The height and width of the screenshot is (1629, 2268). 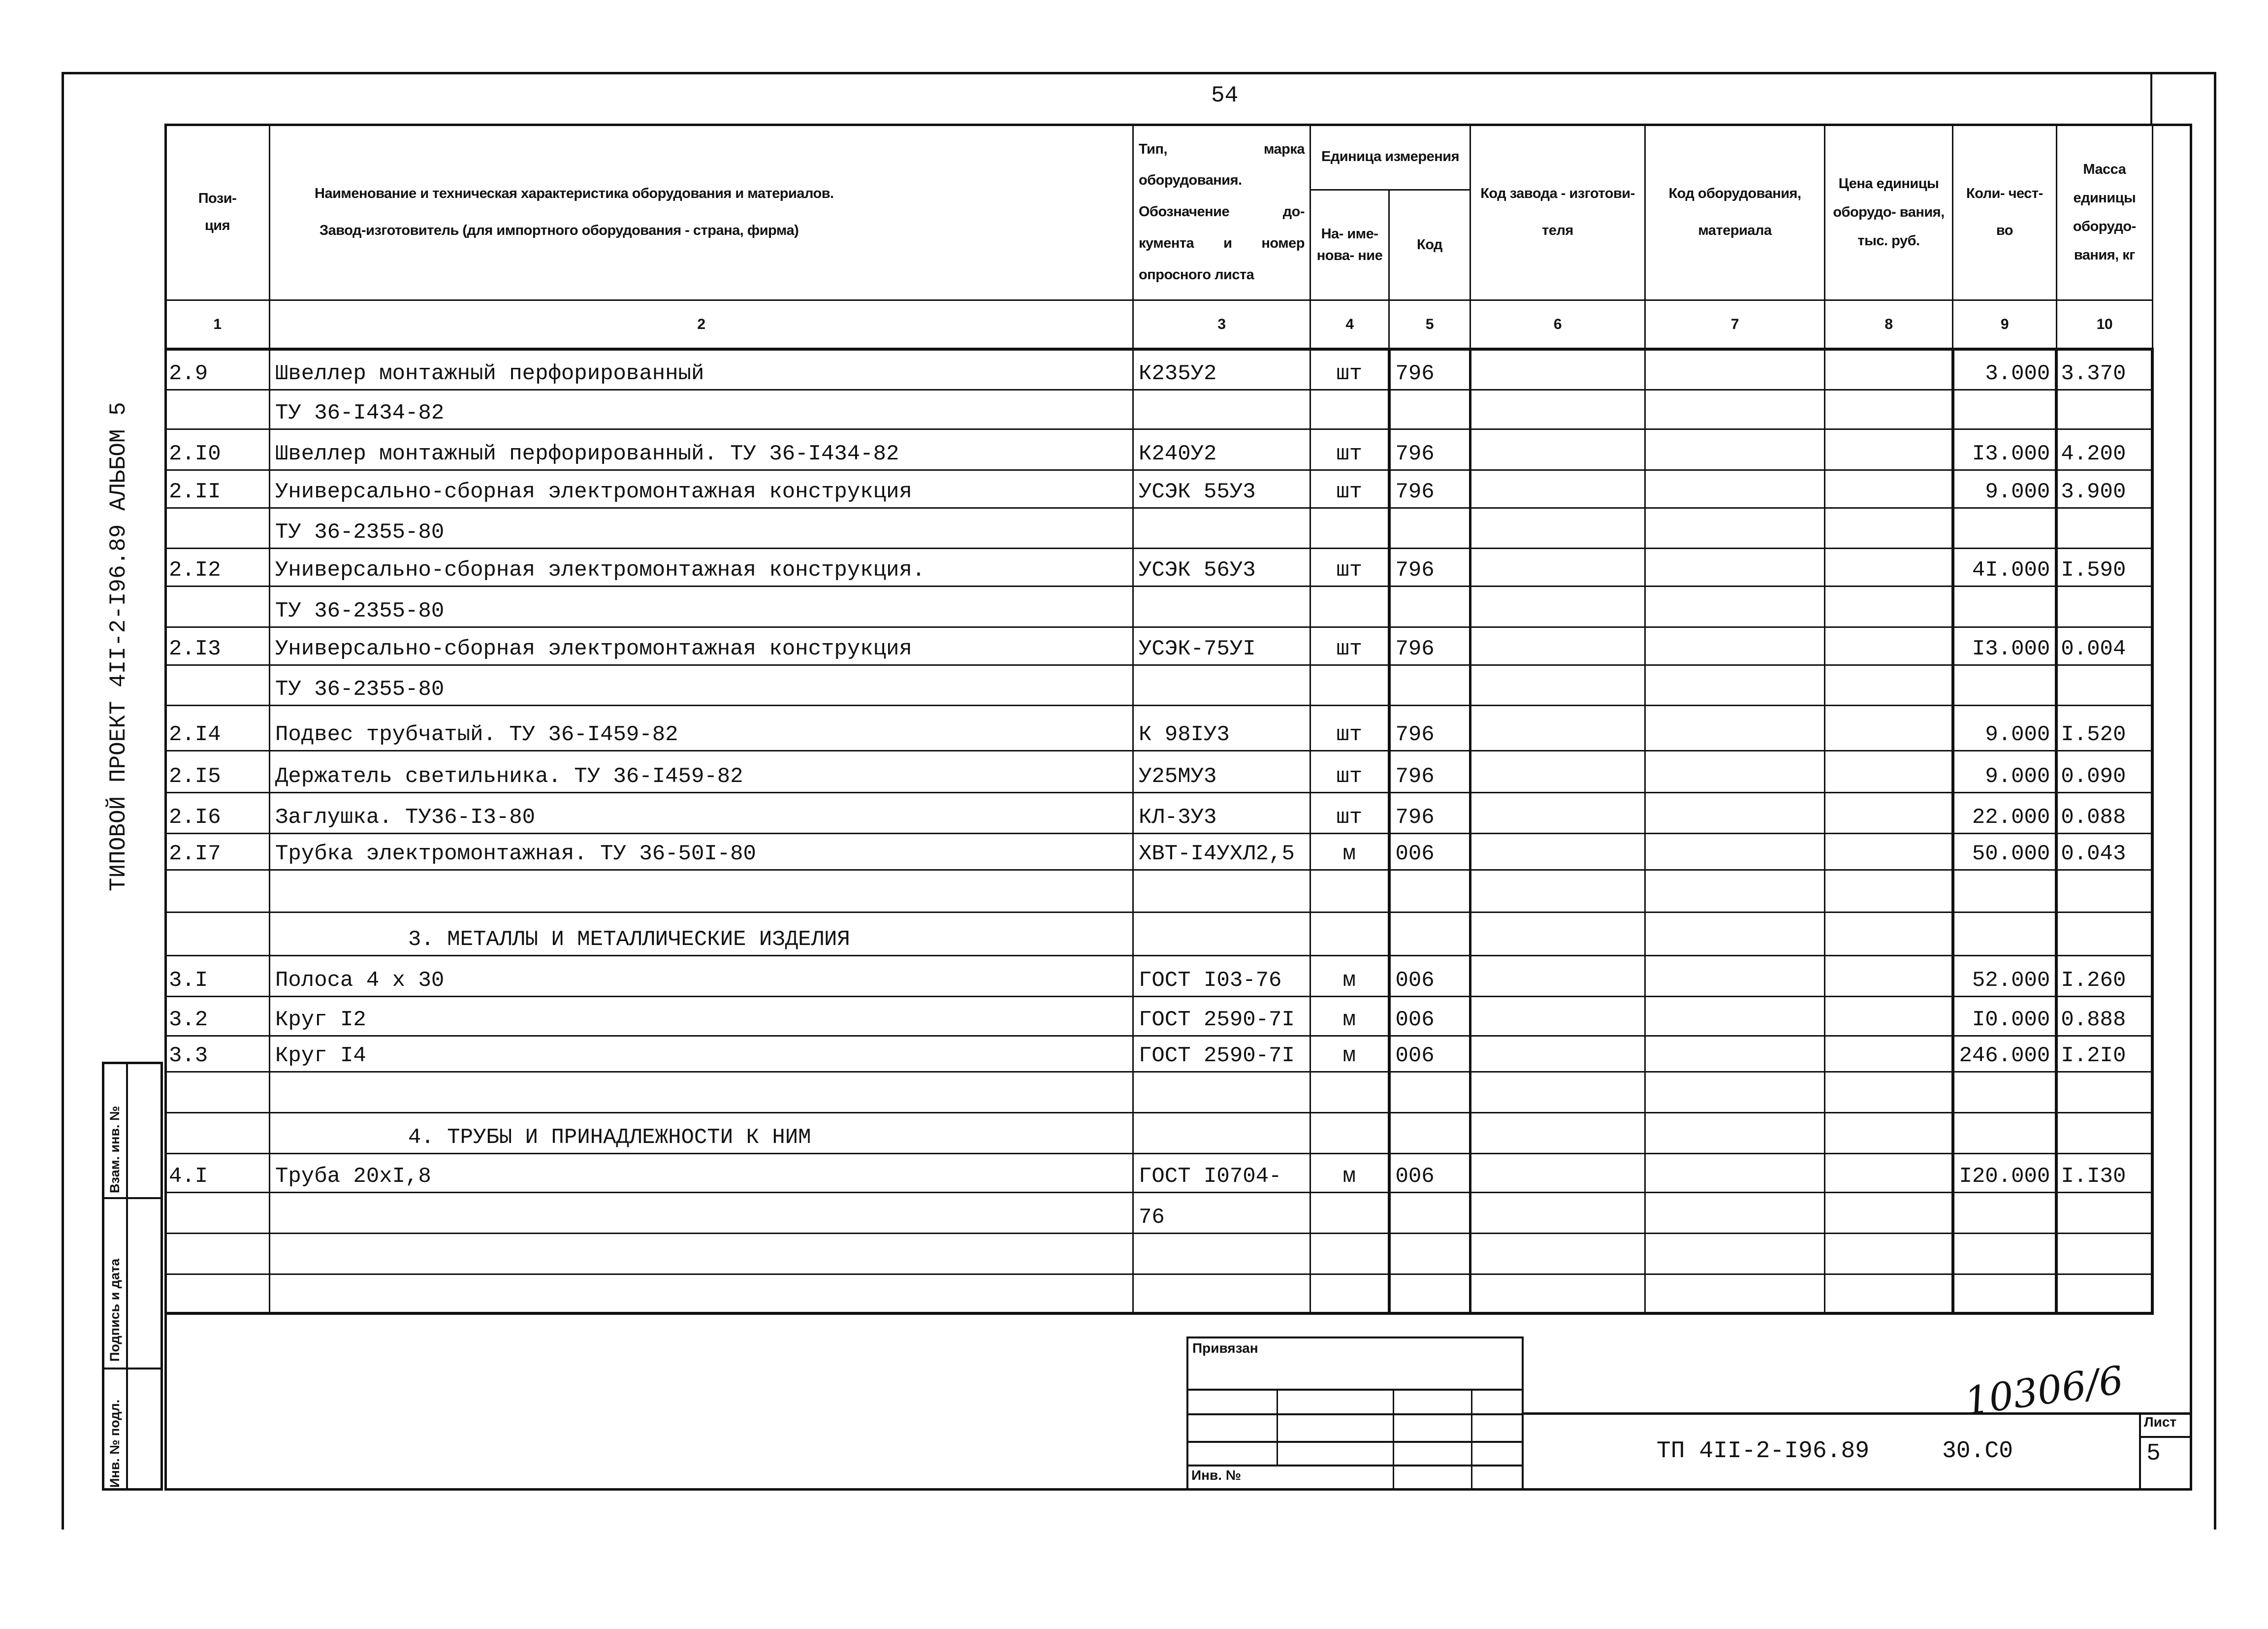 I want to click on quantity-cell: I0.000, so click(x=2004, y=1016).